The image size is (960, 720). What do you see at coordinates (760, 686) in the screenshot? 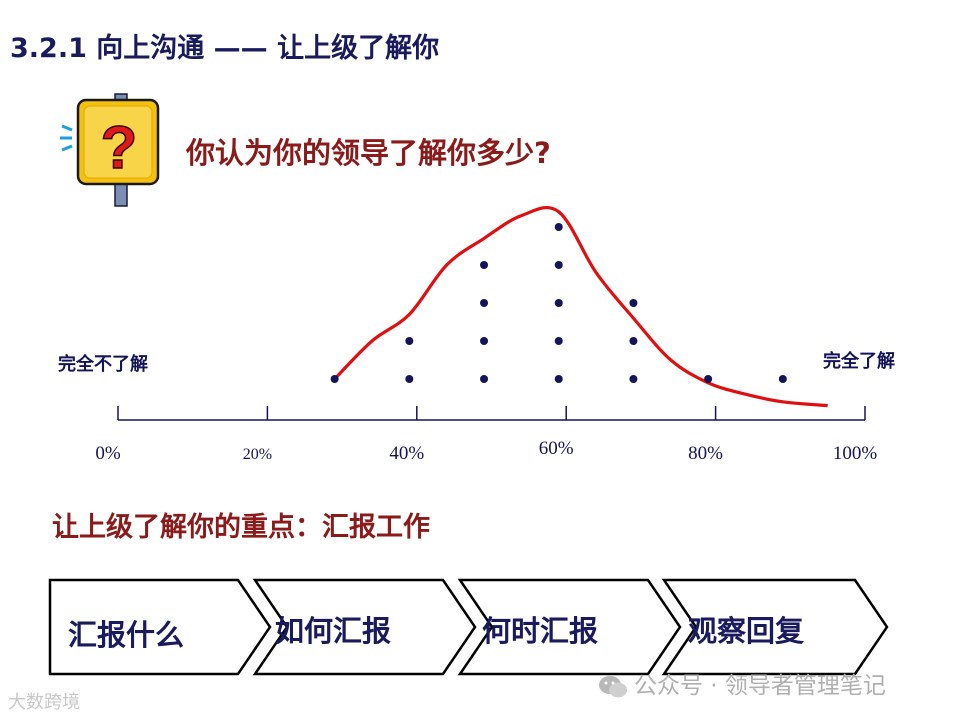
I see `watermark-right-text: 公众号 · 领导者管理笔记` at bounding box center [760, 686].